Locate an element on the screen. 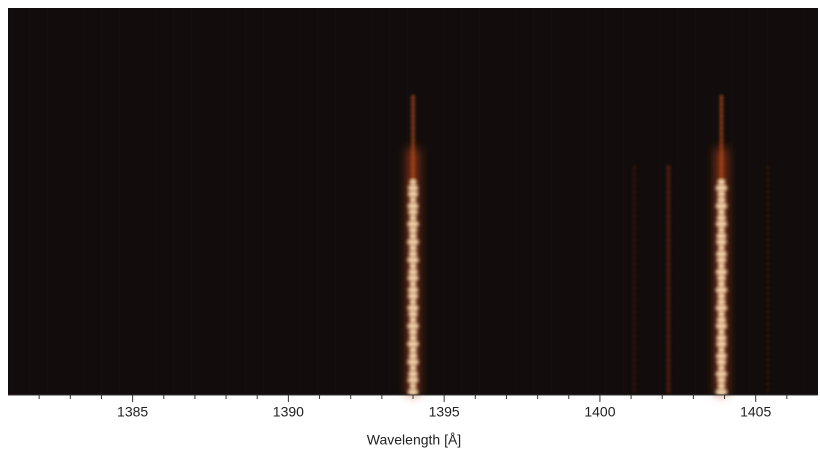  x-tick-label: 1405 is located at coordinates (755, 412).